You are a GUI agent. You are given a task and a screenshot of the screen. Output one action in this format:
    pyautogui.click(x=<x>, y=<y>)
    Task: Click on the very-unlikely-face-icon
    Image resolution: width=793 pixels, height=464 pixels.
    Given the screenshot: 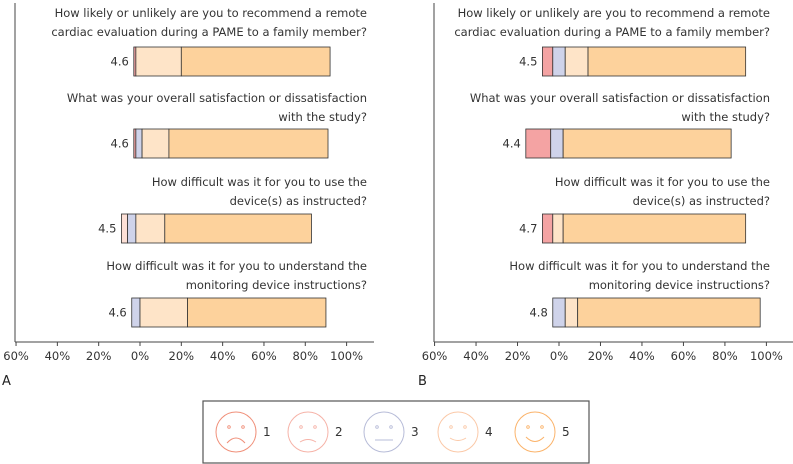 What is the action you would take?
    pyautogui.click(x=236, y=432)
    